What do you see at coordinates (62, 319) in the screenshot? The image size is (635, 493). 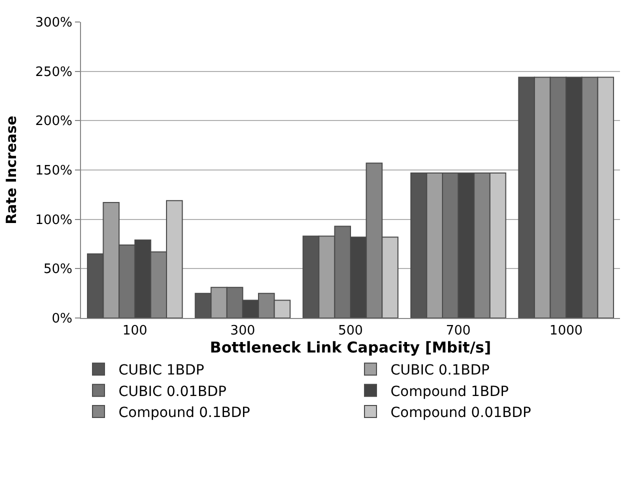 I see `y-tick-label: 0%` at bounding box center [62, 319].